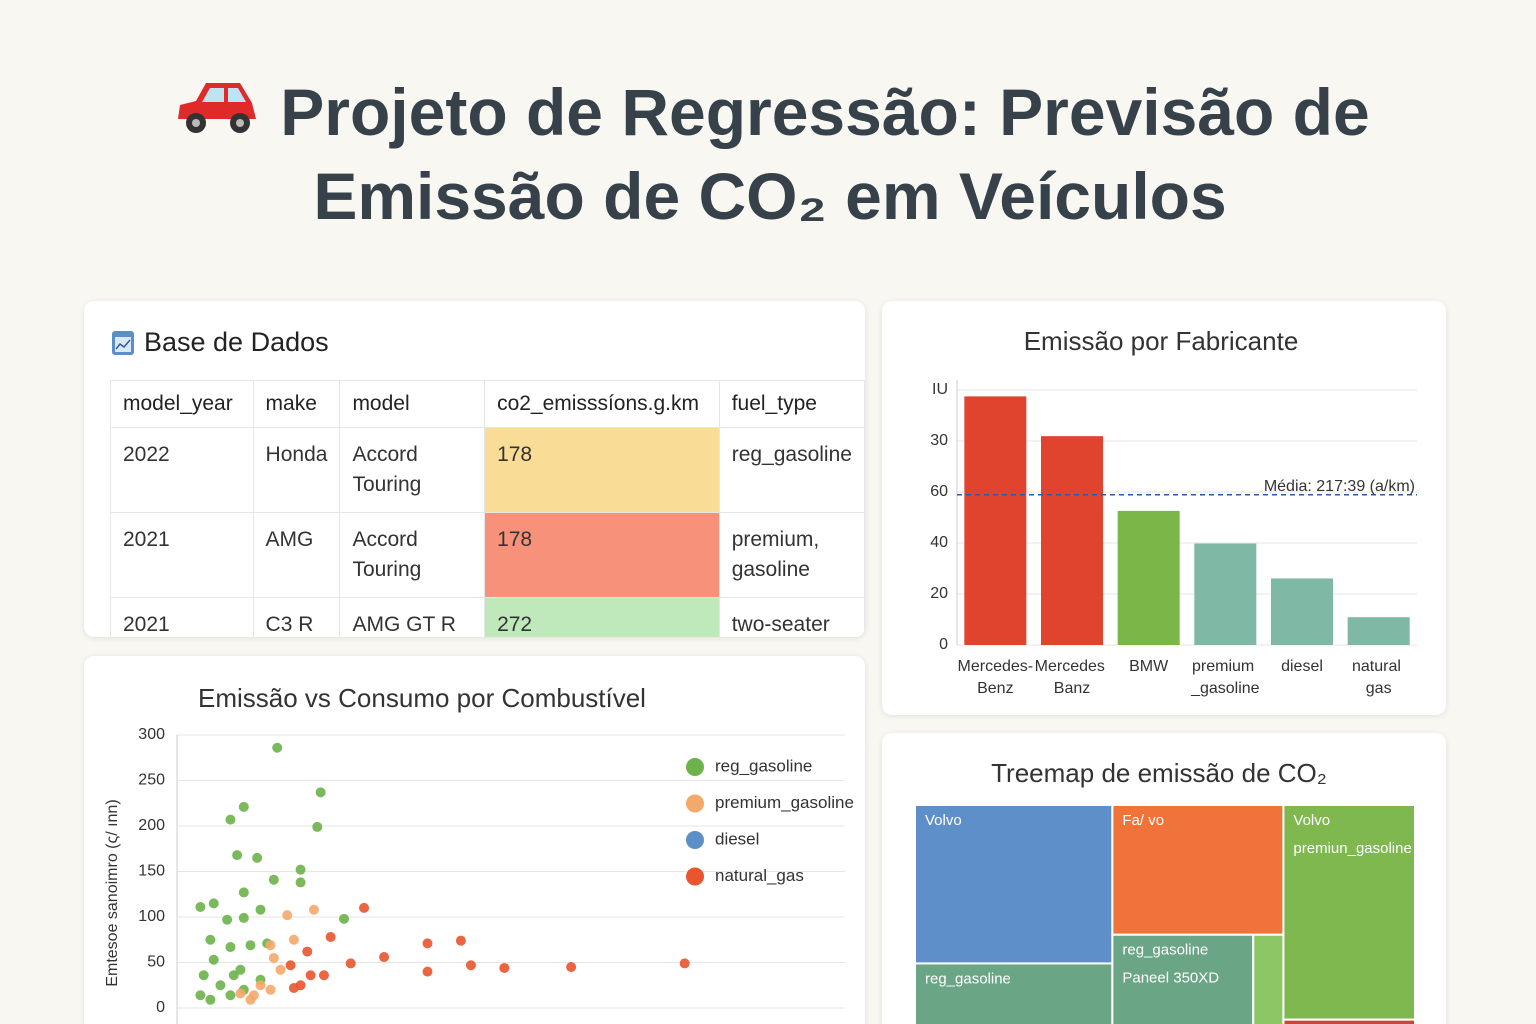 The height and width of the screenshot is (1024, 1536). I want to click on table-row: 2022 Honda Accord Touring 178 reg_gasoline, so click(487, 470).